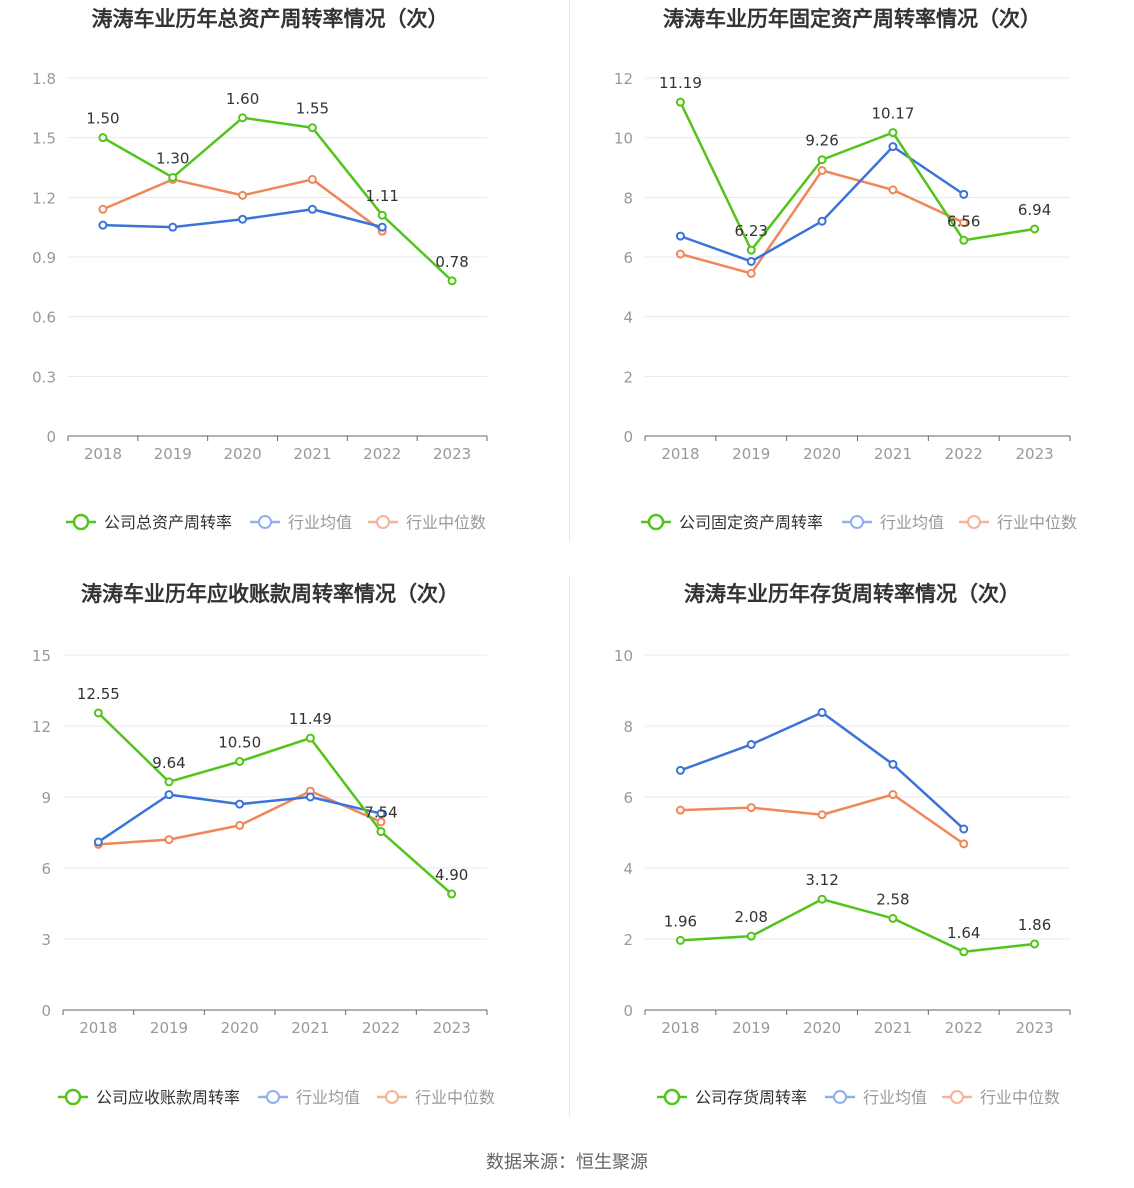 This screenshot has width=1134, height=1188. I want to click on data-label: 11.49, so click(310, 719).